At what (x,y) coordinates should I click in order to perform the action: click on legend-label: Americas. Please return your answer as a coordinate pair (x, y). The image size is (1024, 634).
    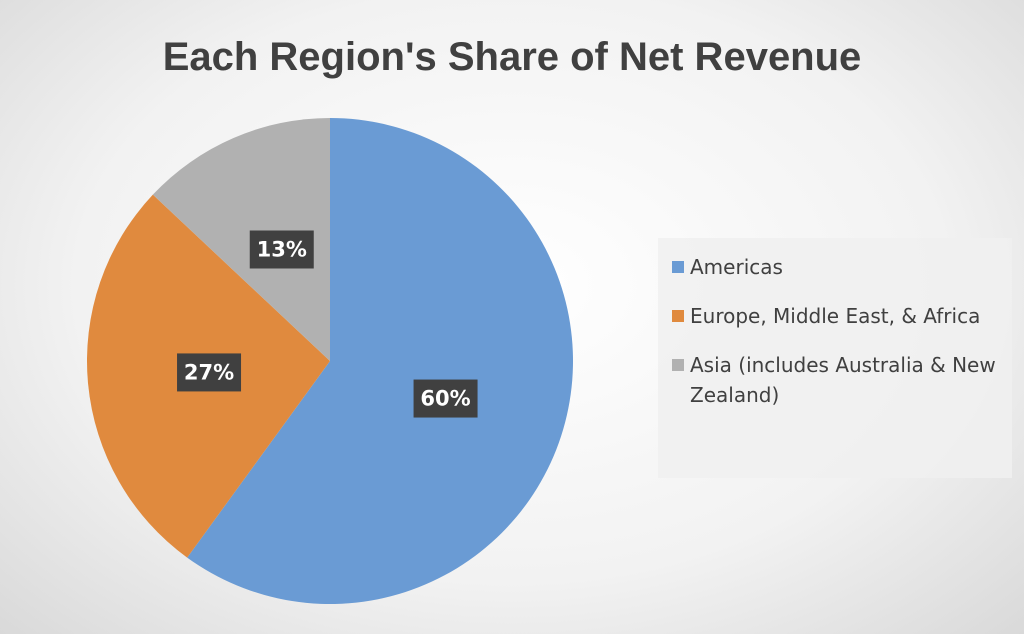
    Looking at the image, I should click on (736, 267).